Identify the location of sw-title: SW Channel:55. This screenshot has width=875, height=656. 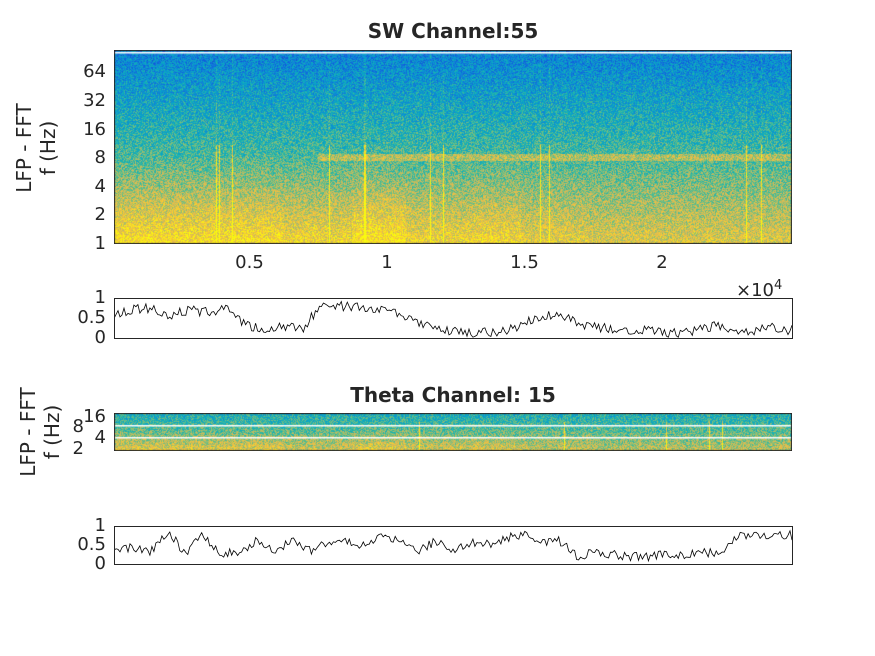
(453, 31).